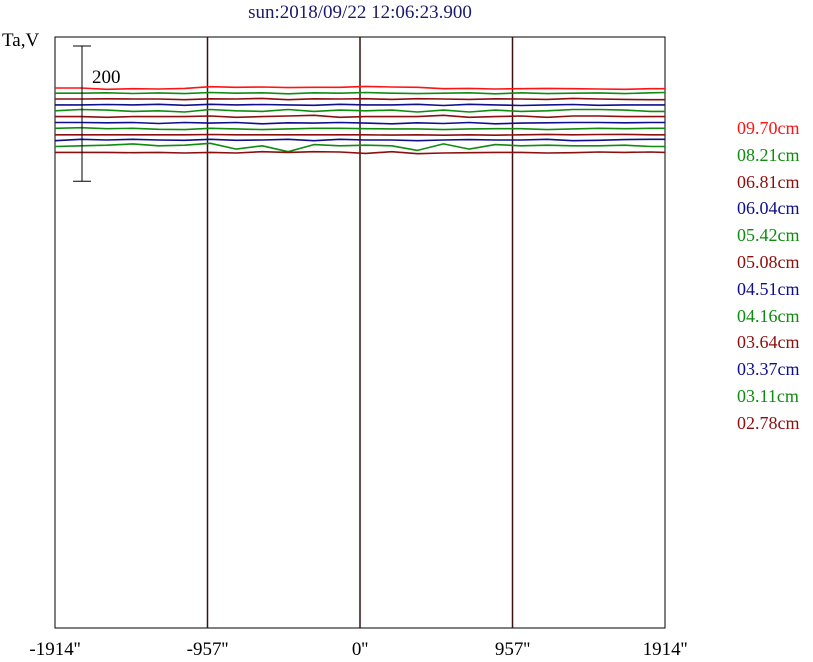  What do you see at coordinates (360, 12) in the screenshot?
I see `chart-title: sun:2018/09/22 12:06:23.900` at bounding box center [360, 12].